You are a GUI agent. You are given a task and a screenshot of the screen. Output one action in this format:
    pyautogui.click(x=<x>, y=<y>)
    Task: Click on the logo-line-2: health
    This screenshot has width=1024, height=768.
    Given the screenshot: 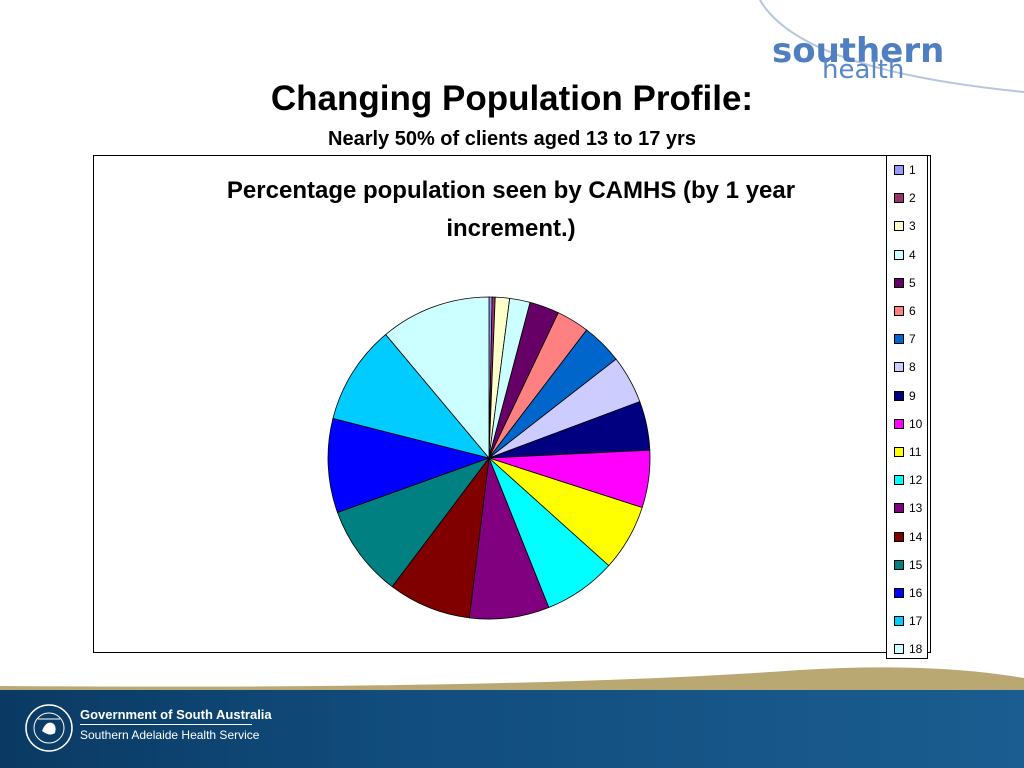 What is the action you would take?
    pyautogui.click(x=863, y=70)
    